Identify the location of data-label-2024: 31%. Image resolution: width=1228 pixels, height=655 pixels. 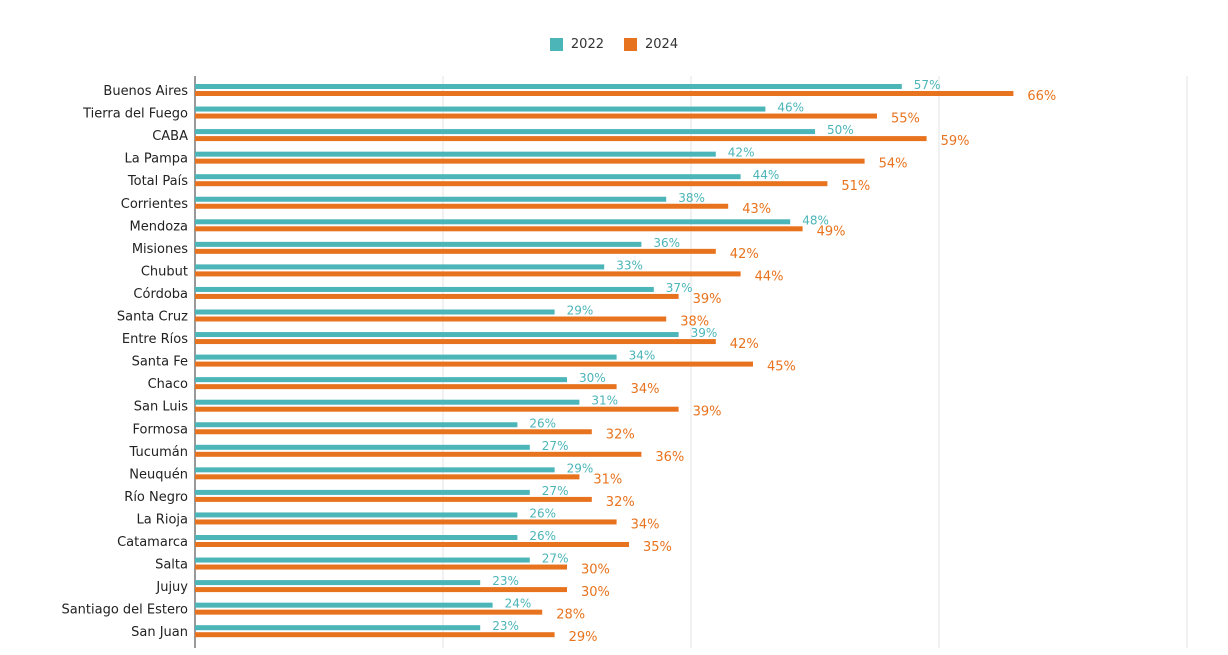
(607, 479).